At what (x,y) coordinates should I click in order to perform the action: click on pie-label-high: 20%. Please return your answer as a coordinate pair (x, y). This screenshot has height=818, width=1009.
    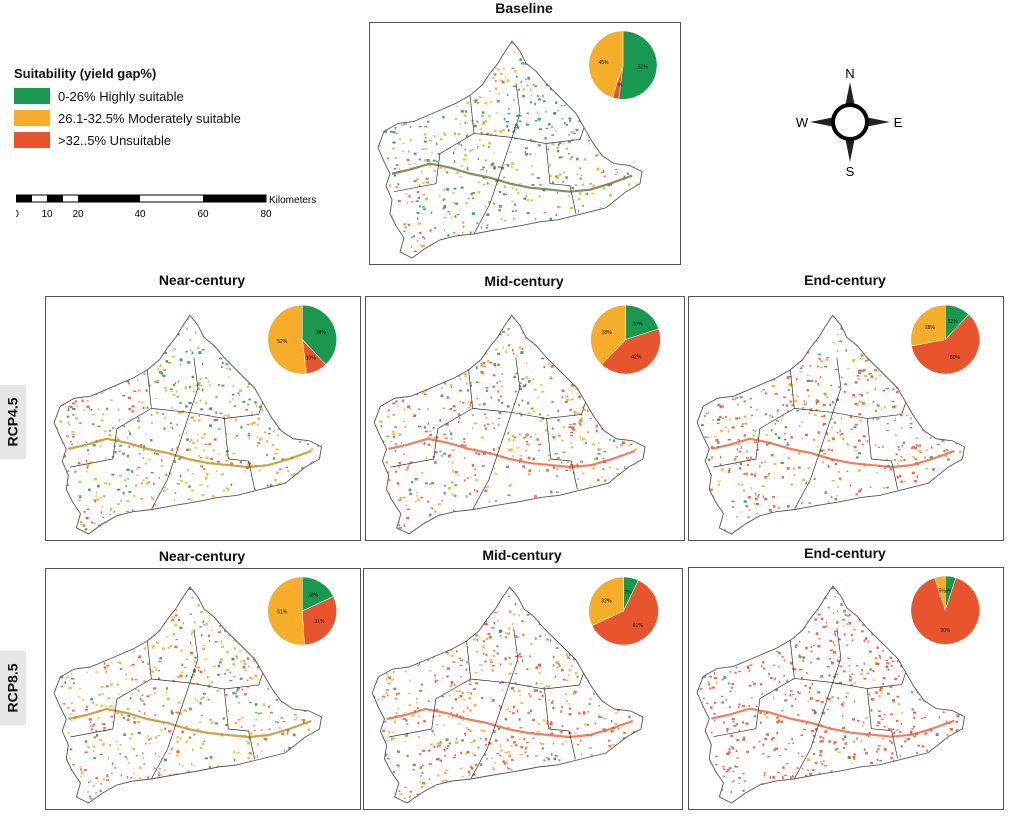
    Looking at the image, I should click on (637, 324).